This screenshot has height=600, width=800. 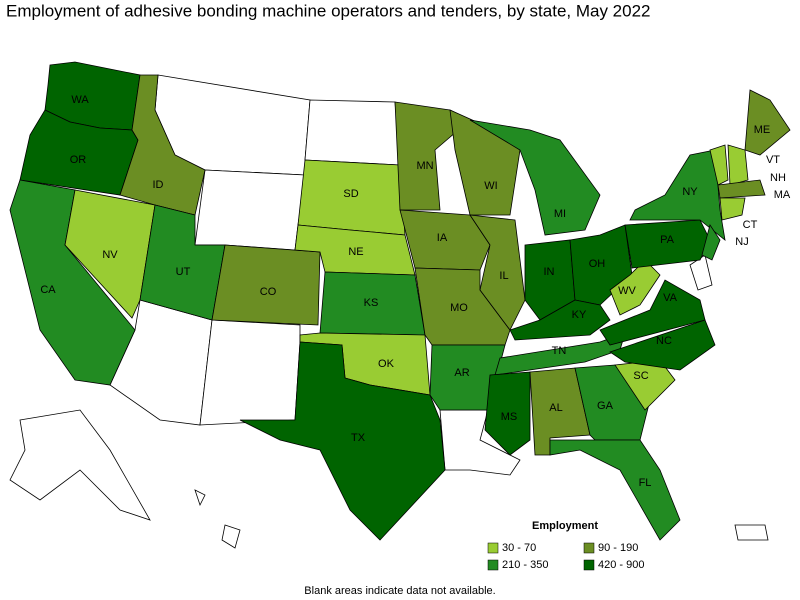 I want to click on state-label: IA, so click(x=442, y=238).